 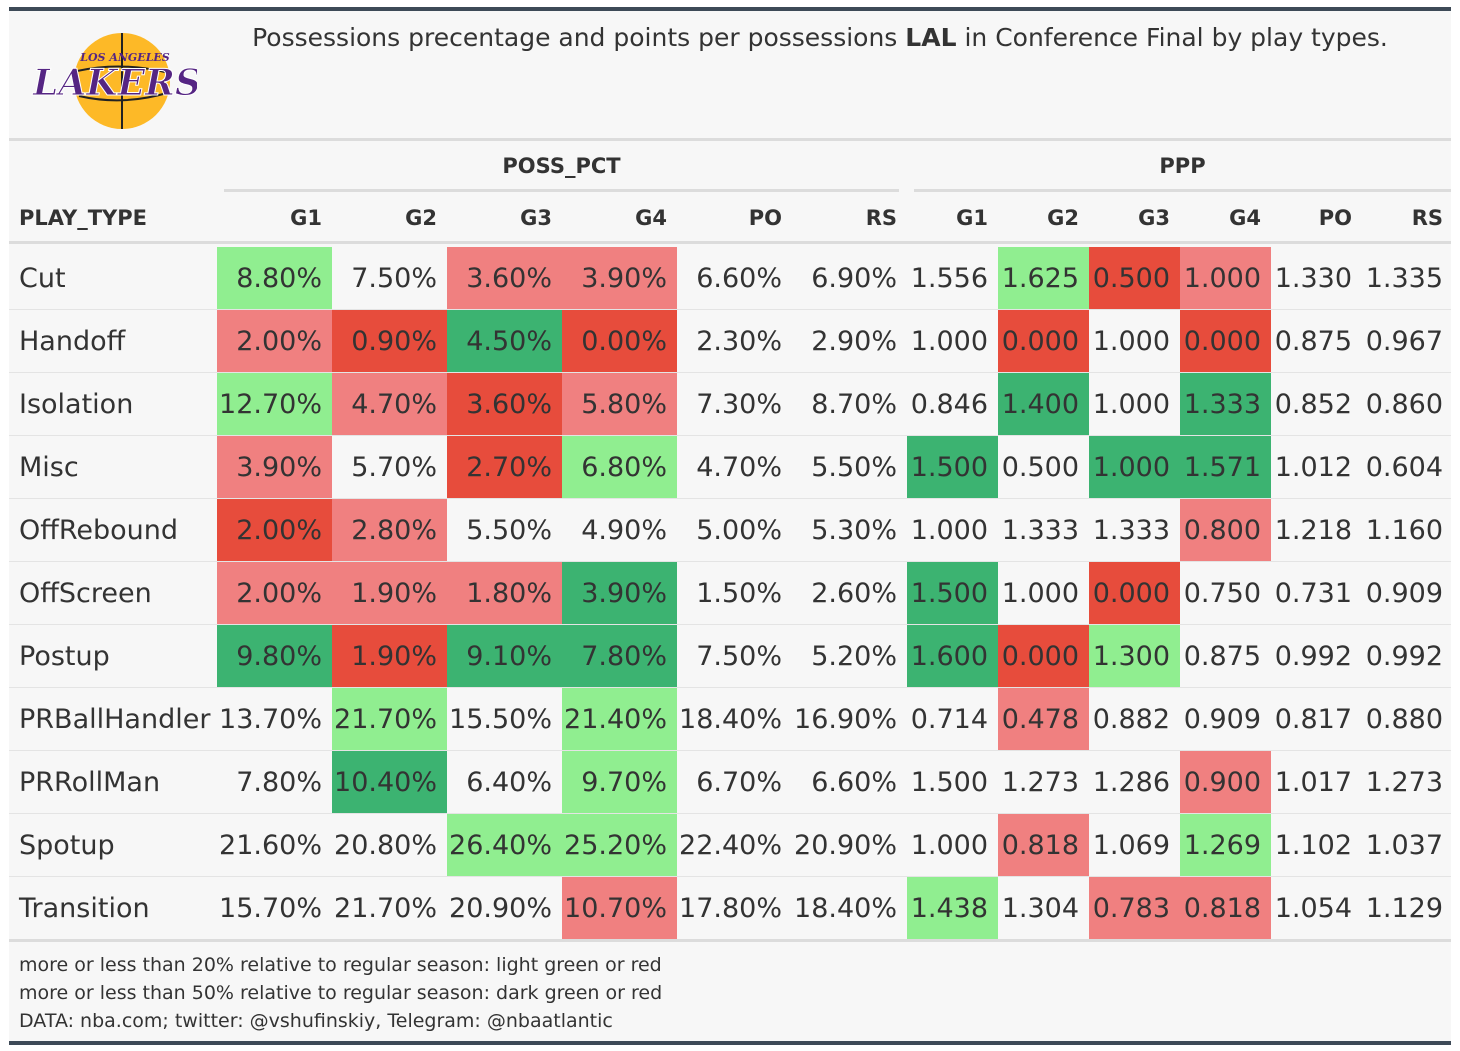 I want to click on column-header-ppp-po: PO, so click(x=1335, y=218).